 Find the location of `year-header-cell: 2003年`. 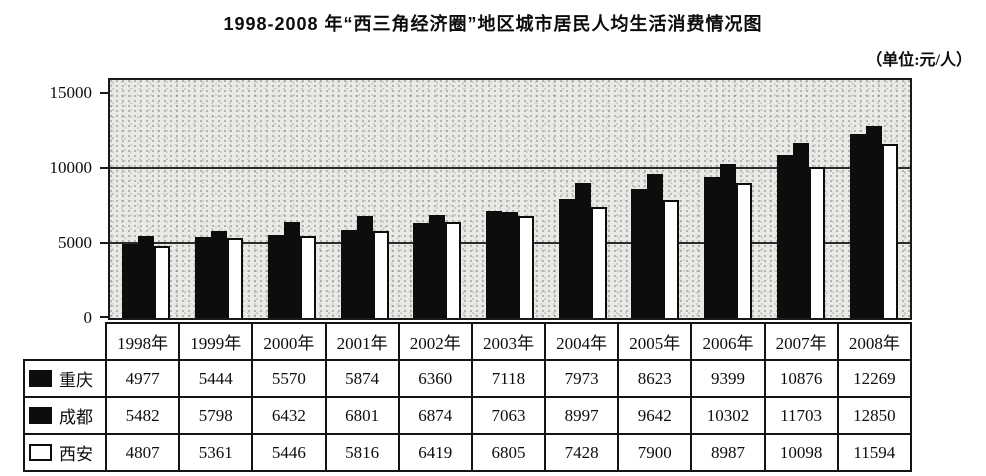

year-header-cell: 2003年 is located at coordinates (508, 341).